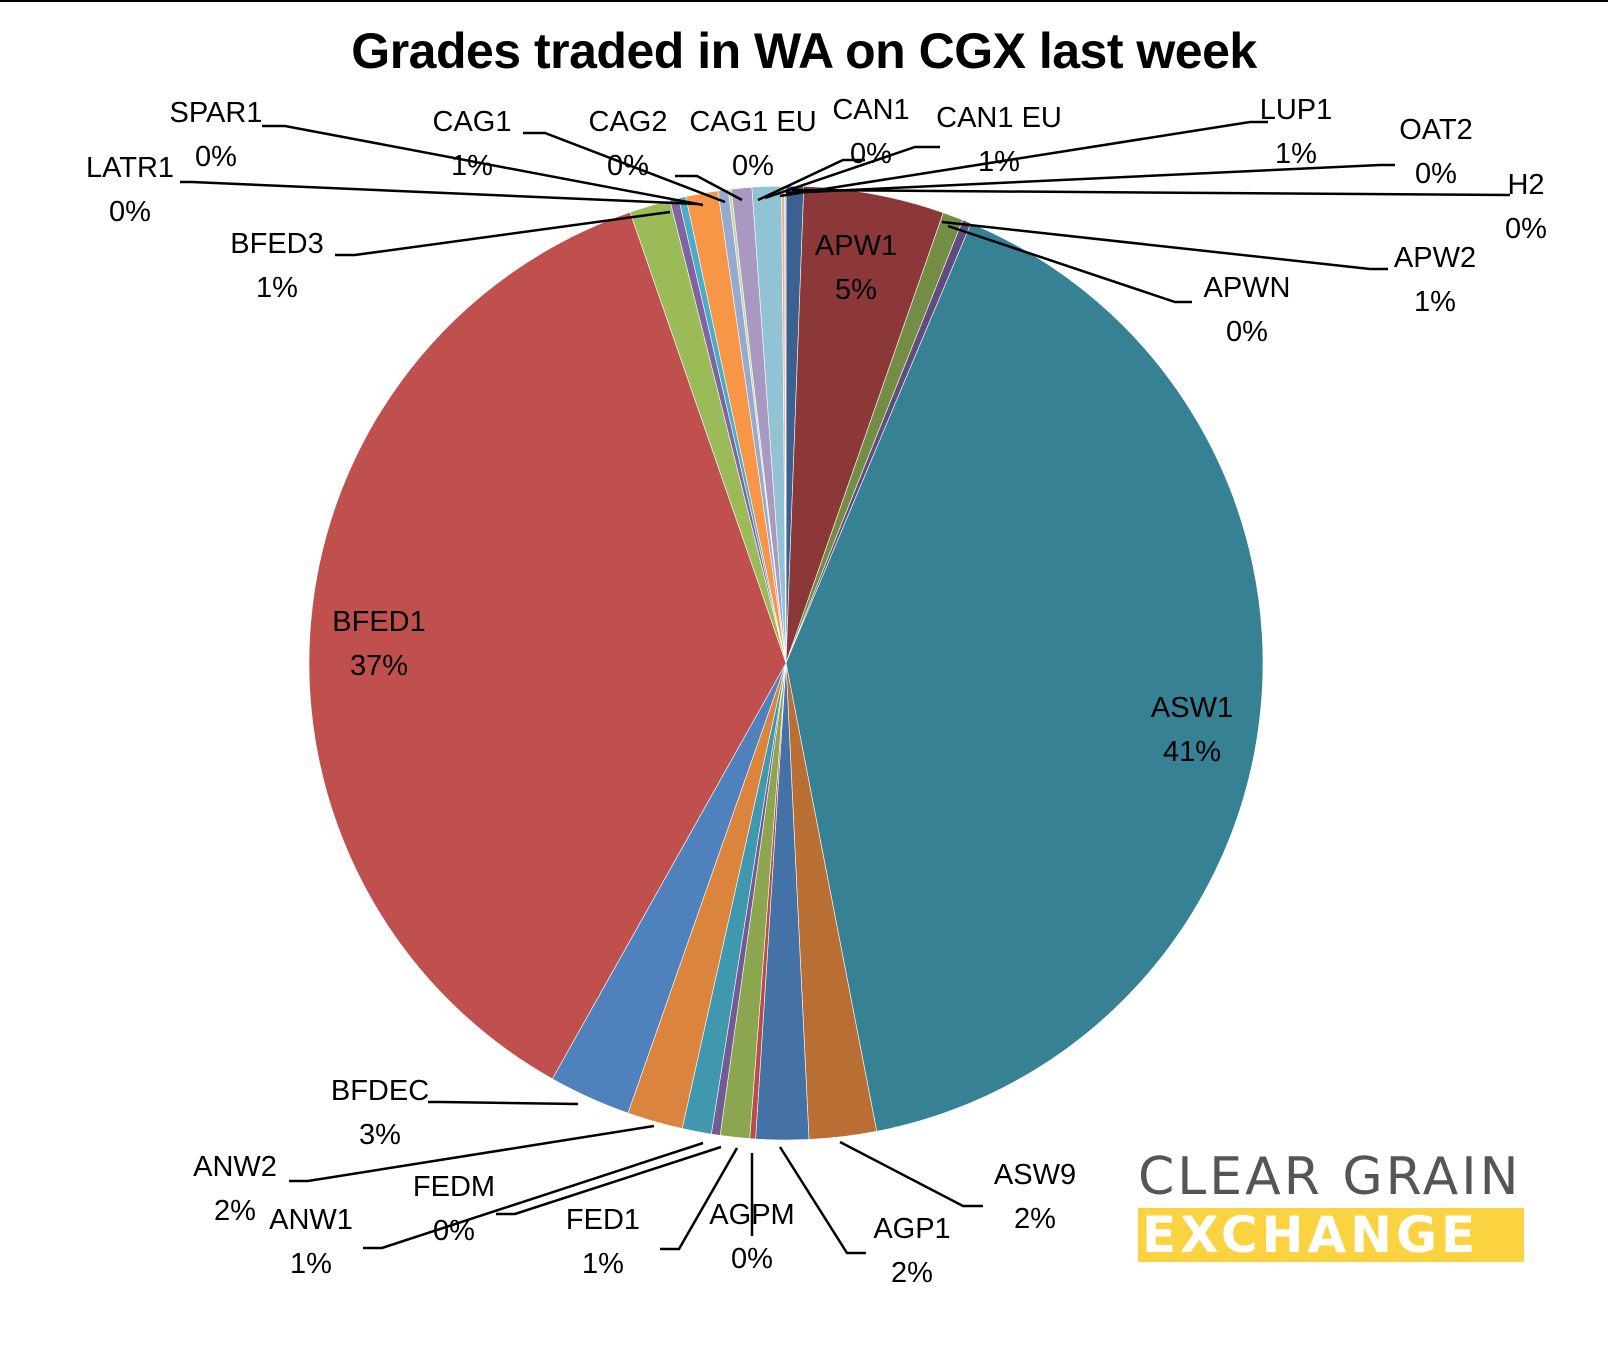 The image size is (1608, 1352). I want to click on data-label-asw9: ASW9 2%, so click(1035, 1197).